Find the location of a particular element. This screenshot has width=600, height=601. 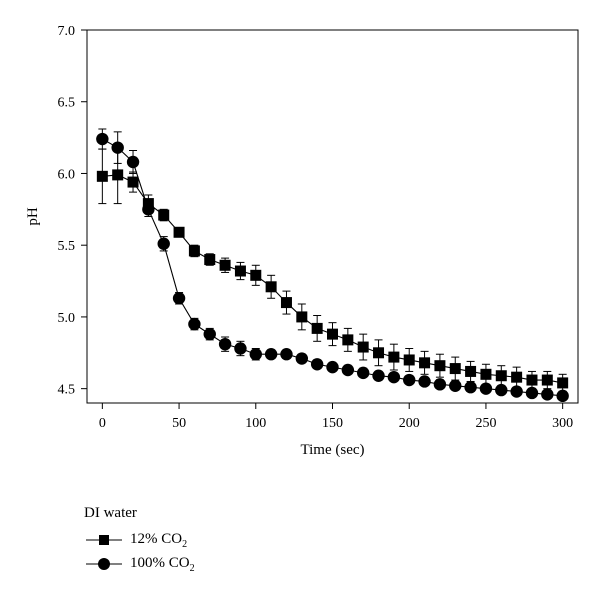

legend-title: DI water is located at coordinates (110, 513).